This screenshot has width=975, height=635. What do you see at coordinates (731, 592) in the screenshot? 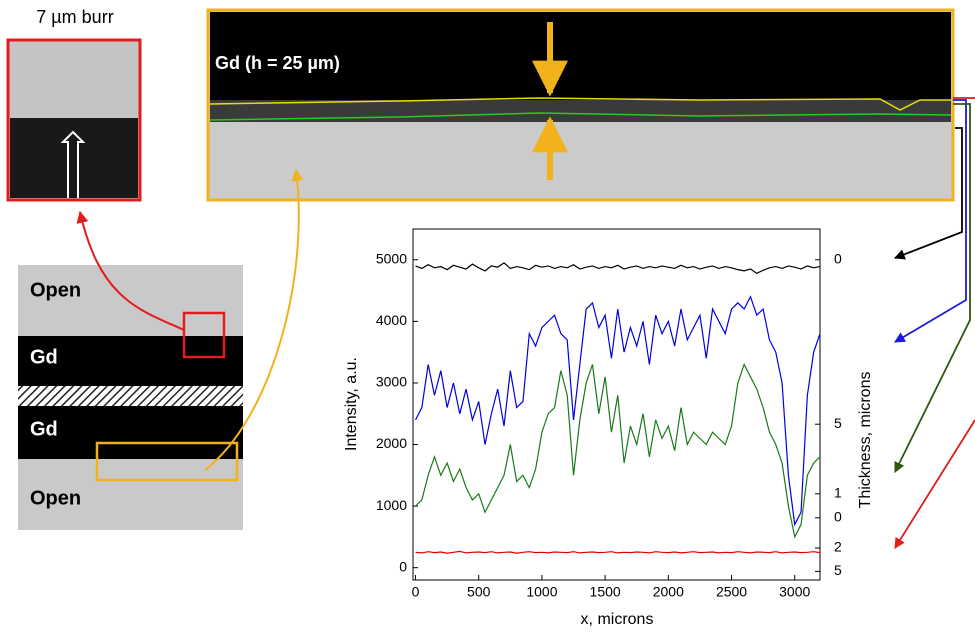
I see `x-tick-label: 2500` at bounding box center [731, 592].